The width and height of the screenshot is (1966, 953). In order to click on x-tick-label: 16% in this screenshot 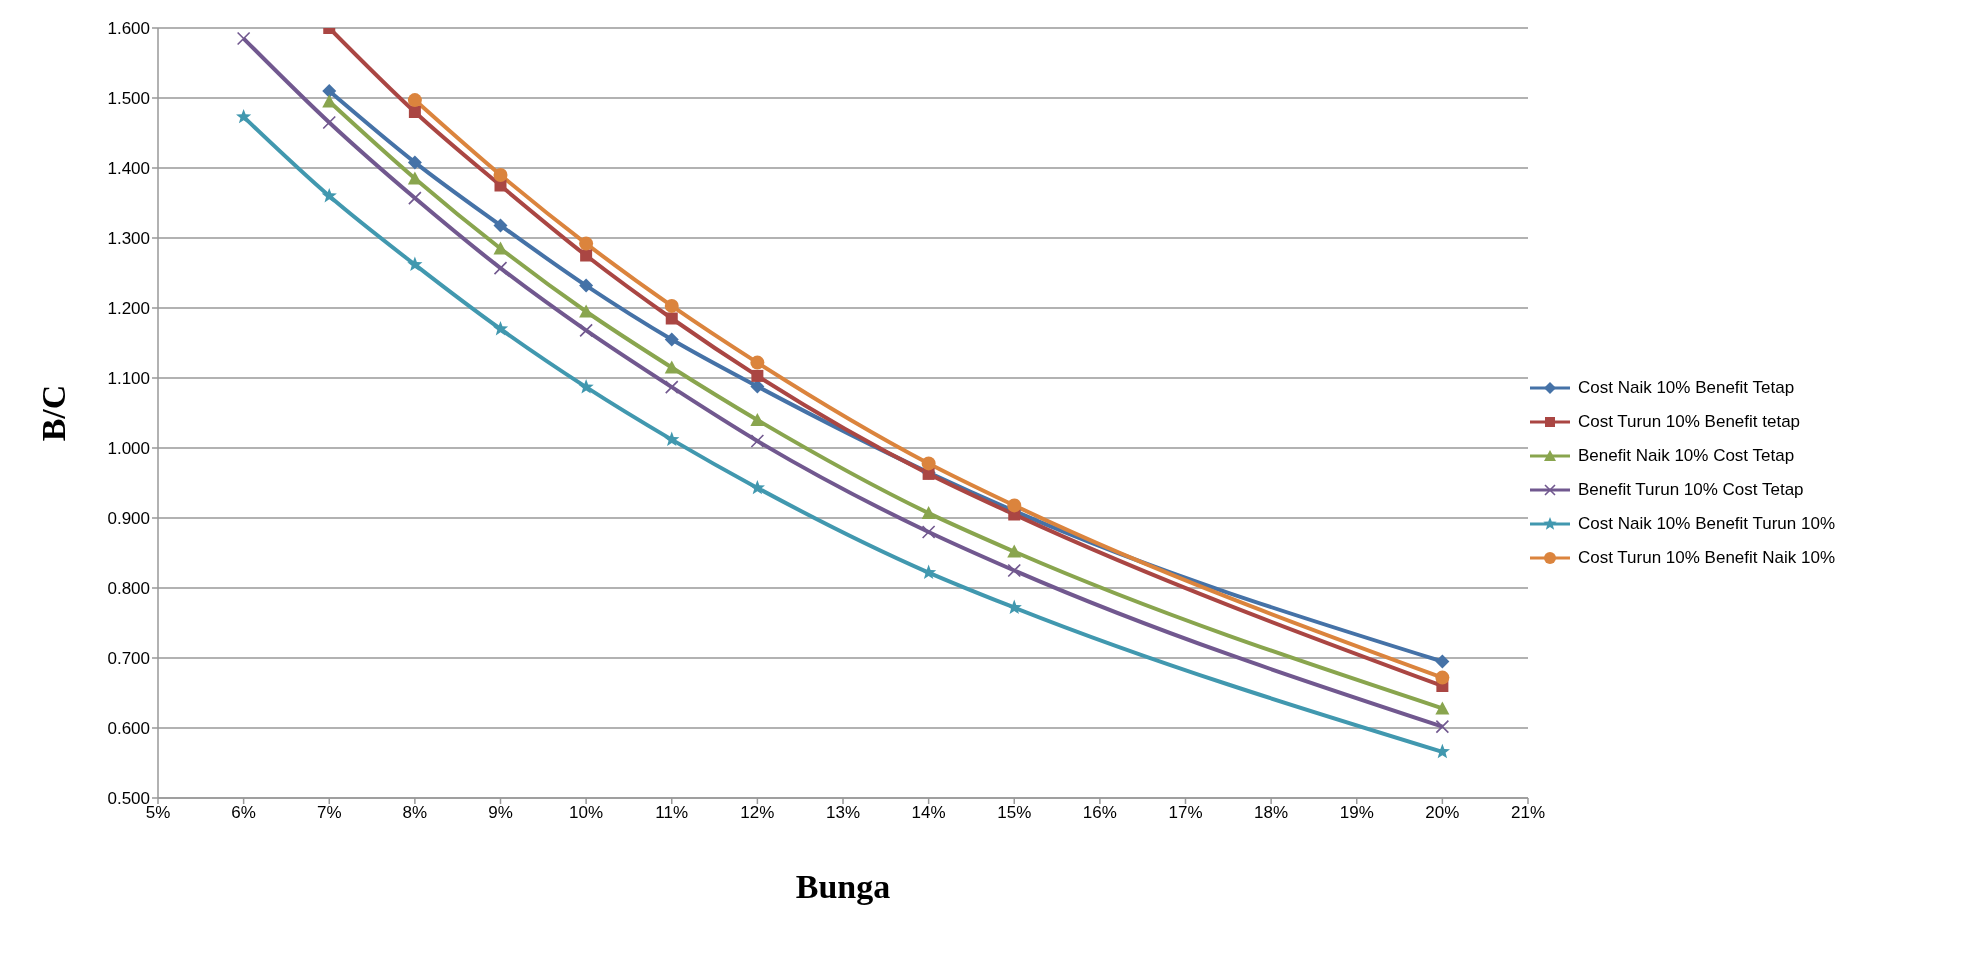, I will do `click(1099, 813)`.